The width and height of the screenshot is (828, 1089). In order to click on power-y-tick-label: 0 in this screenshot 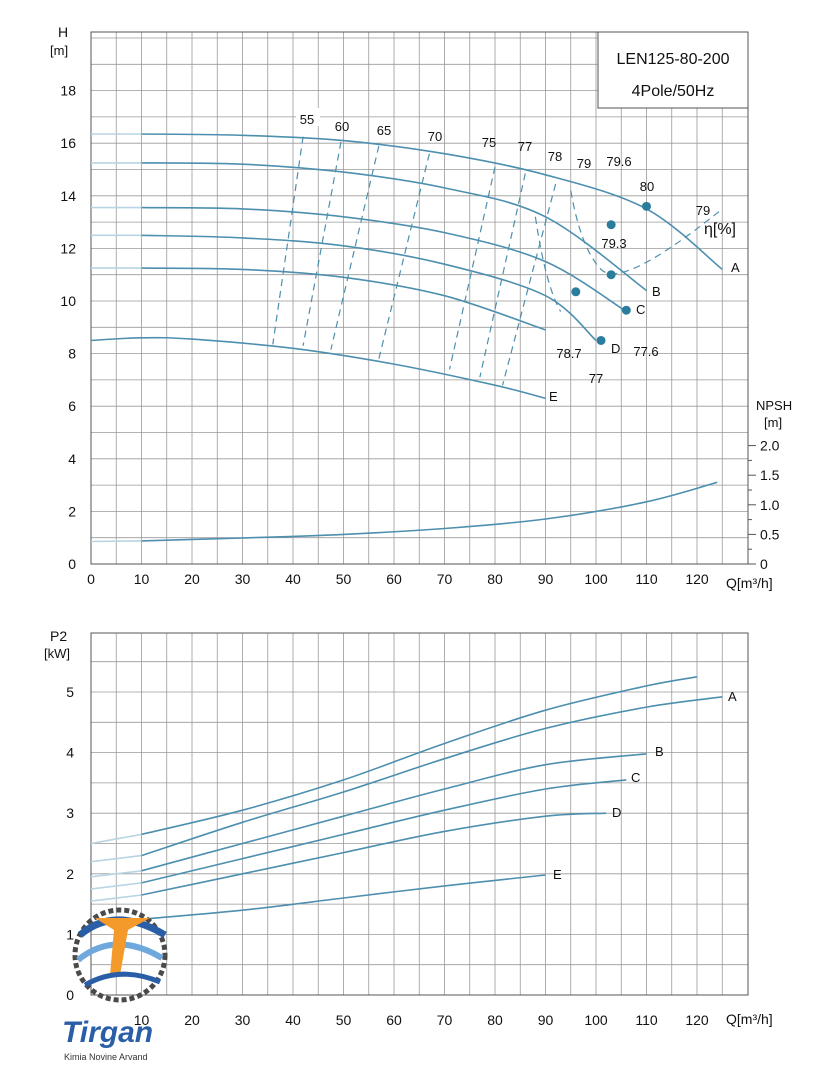, I will do `click(70, 995)`.